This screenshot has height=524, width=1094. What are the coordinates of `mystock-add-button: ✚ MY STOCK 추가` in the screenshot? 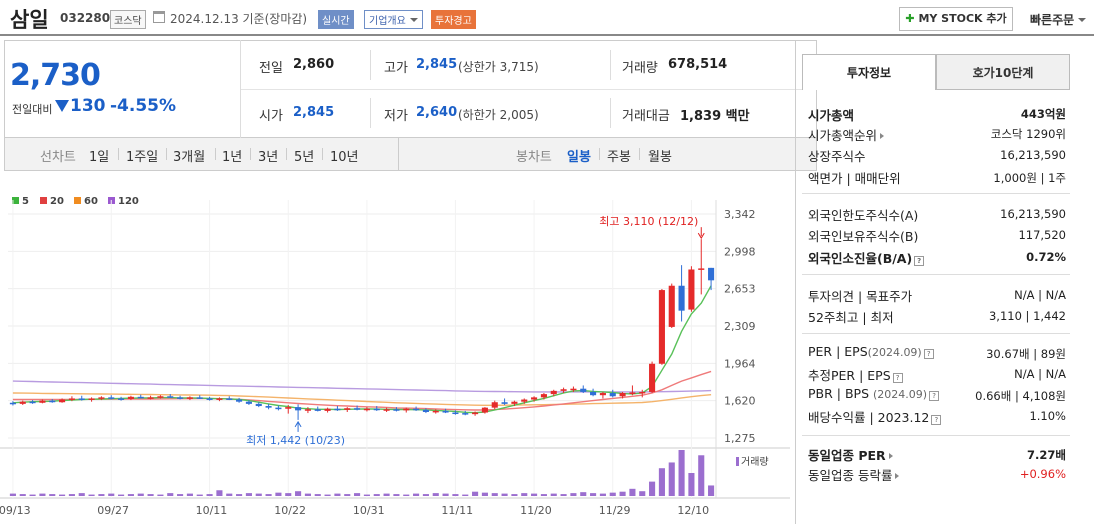 It's located at (956, 19).